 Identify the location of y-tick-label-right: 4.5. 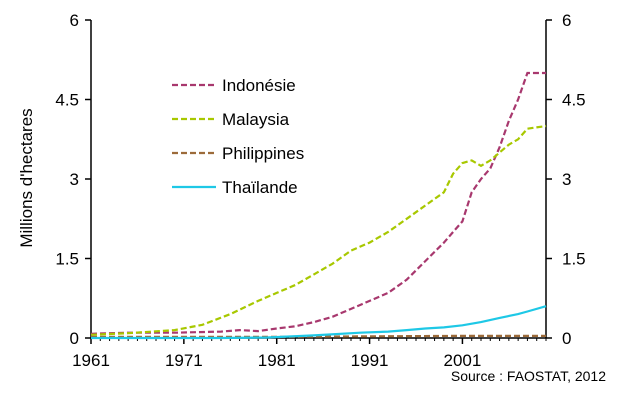
(574, 100).